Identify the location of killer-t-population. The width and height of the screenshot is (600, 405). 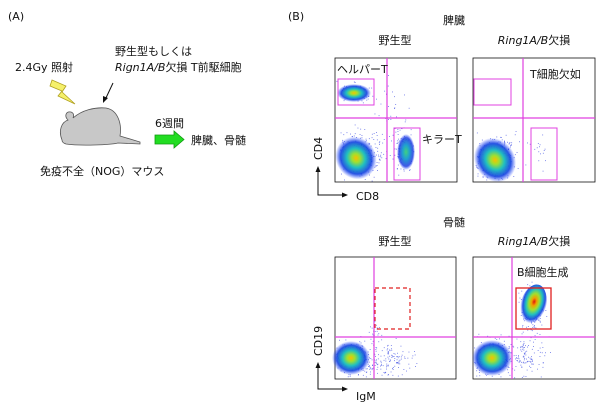
(406, 152).